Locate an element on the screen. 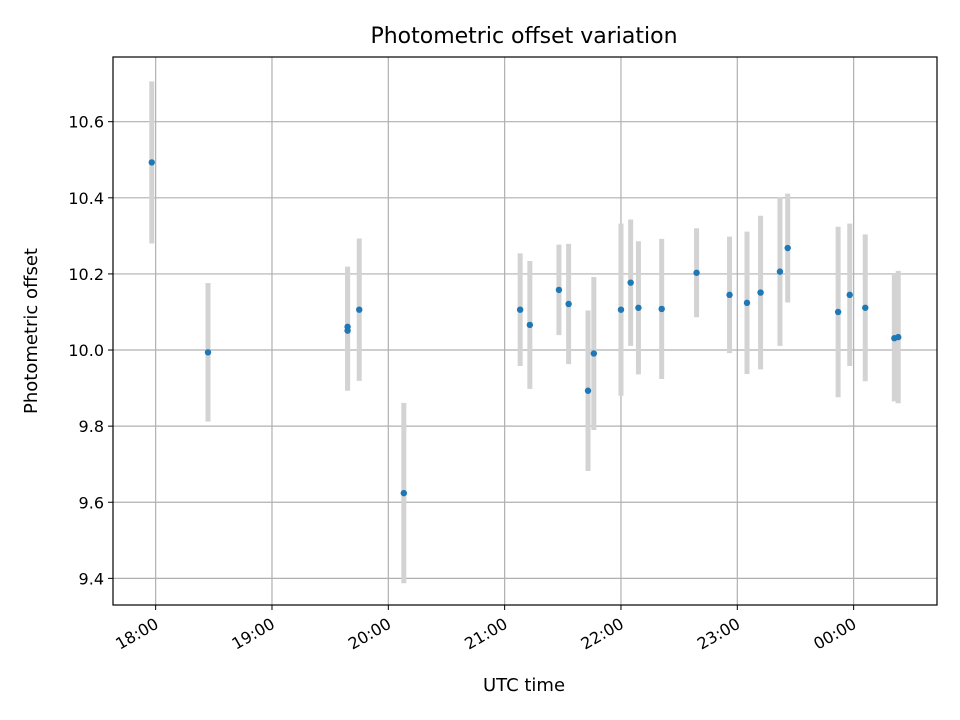  x-tick-label: 00:00 is located at coordinates (834, 634).